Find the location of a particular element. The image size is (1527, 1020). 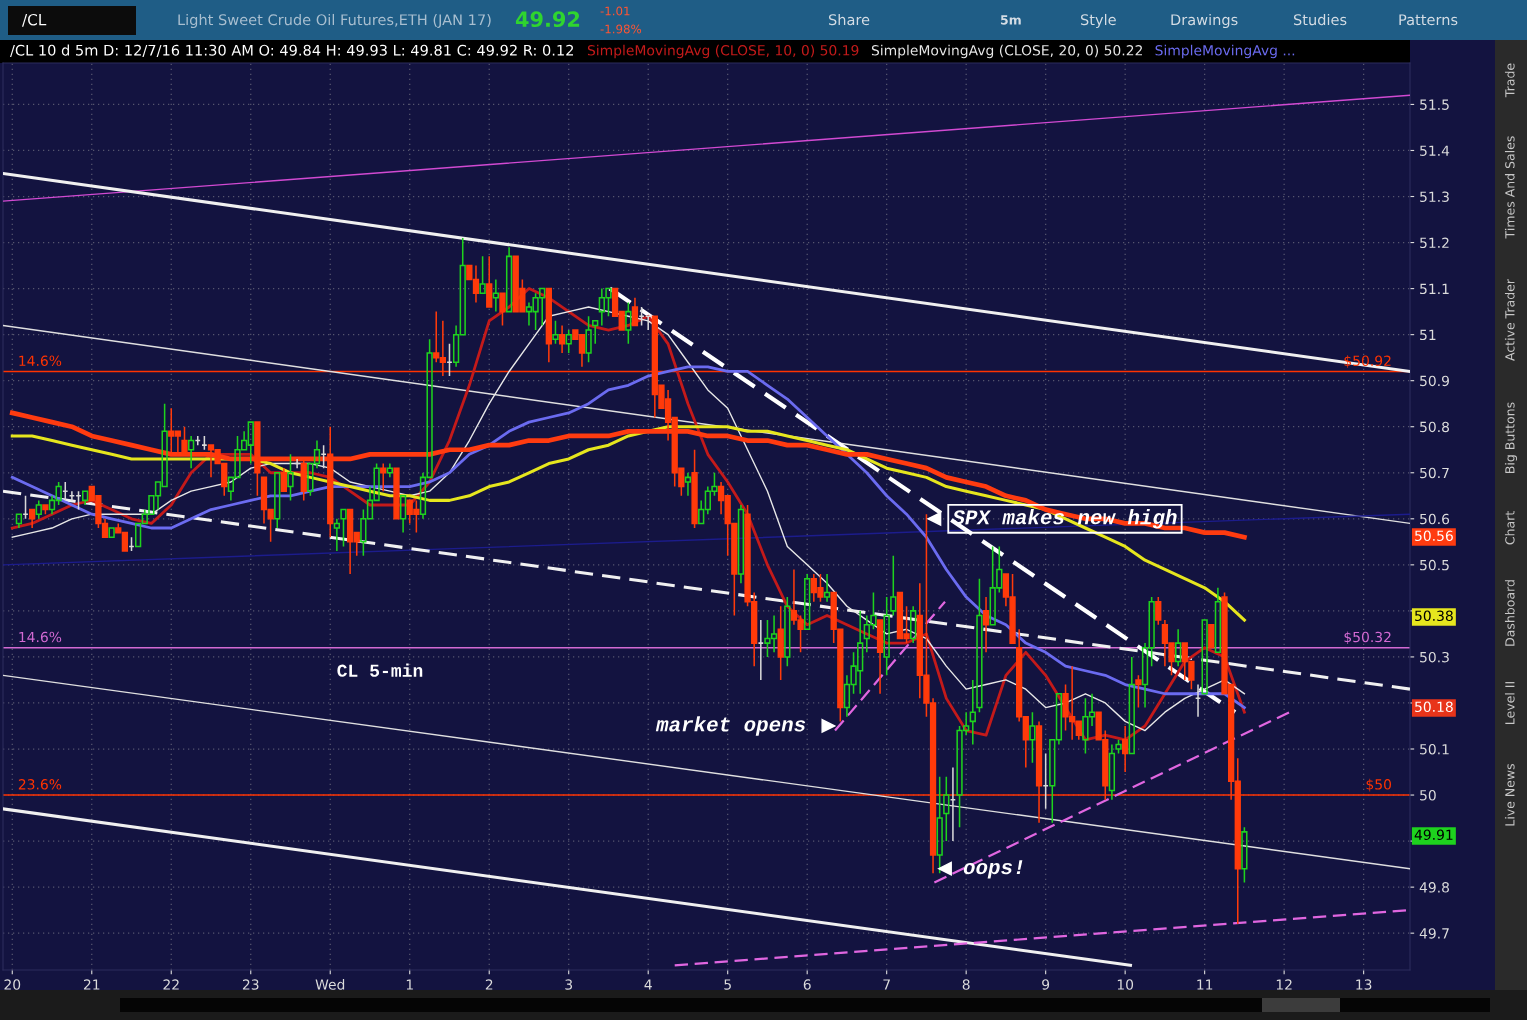

x-tick-label: 4 is located at coordinates (648, 984).